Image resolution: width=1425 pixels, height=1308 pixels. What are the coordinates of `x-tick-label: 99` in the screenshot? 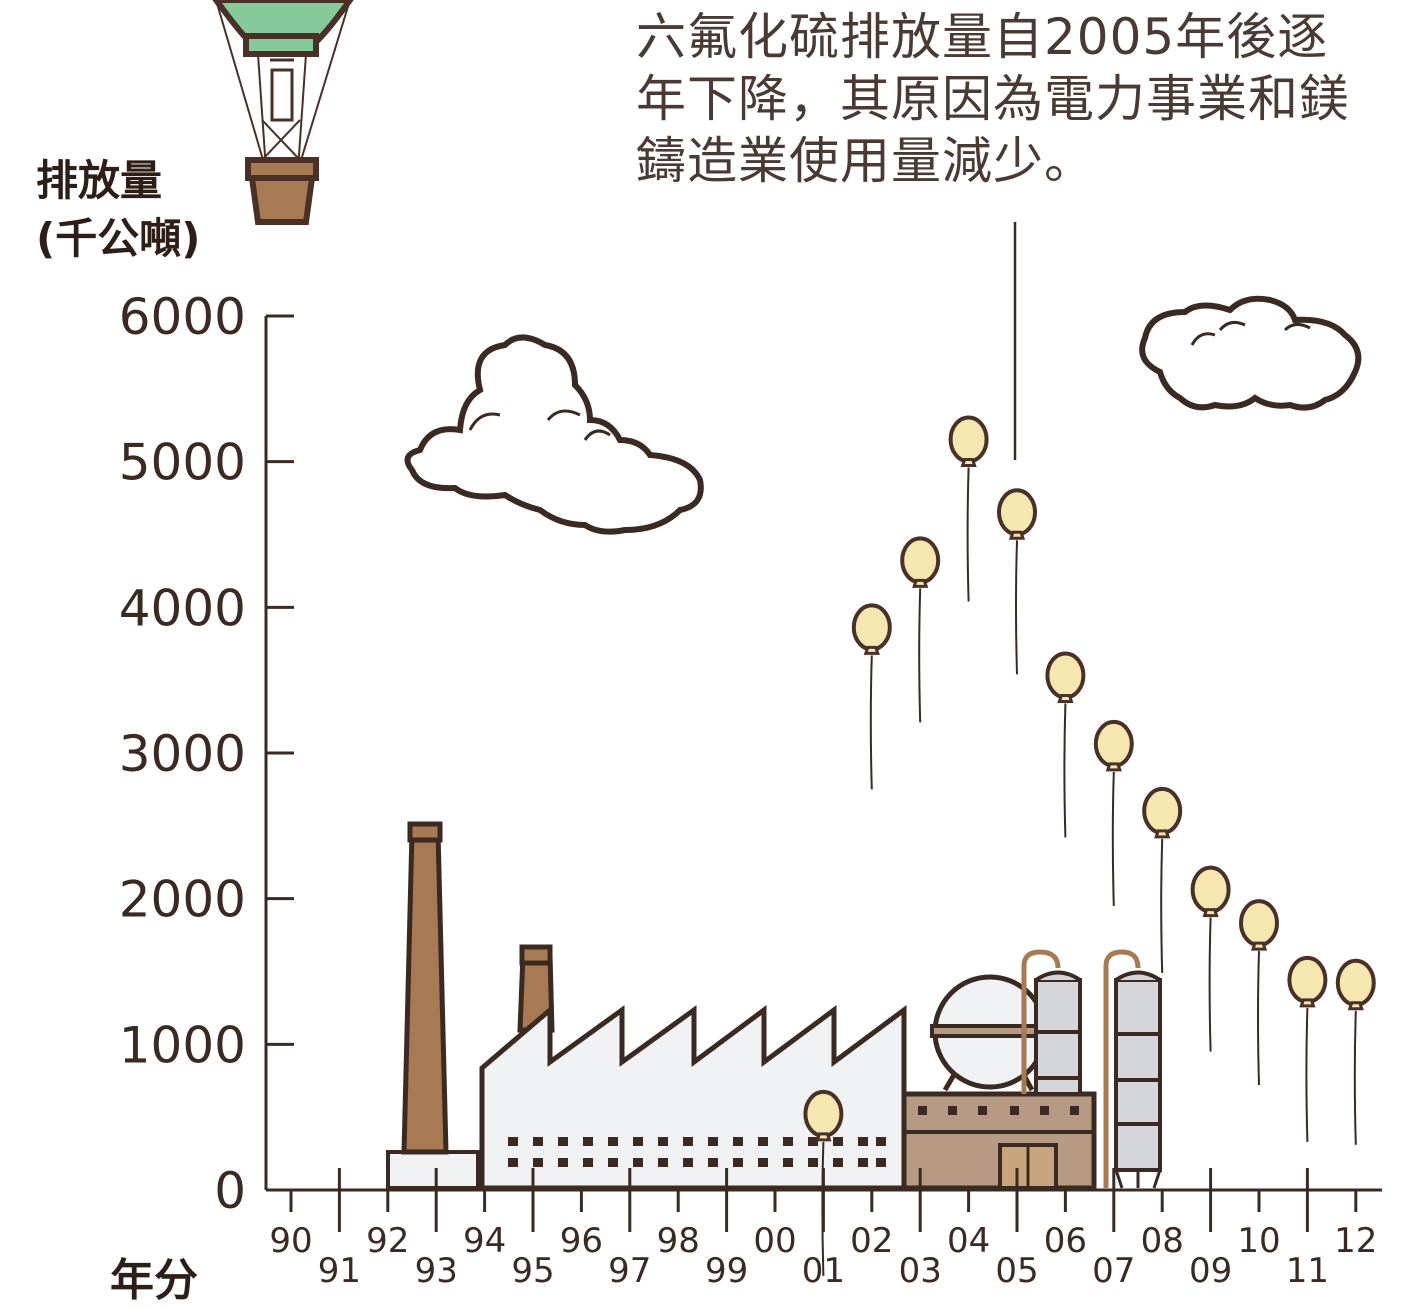 It's located at (726, 1271).